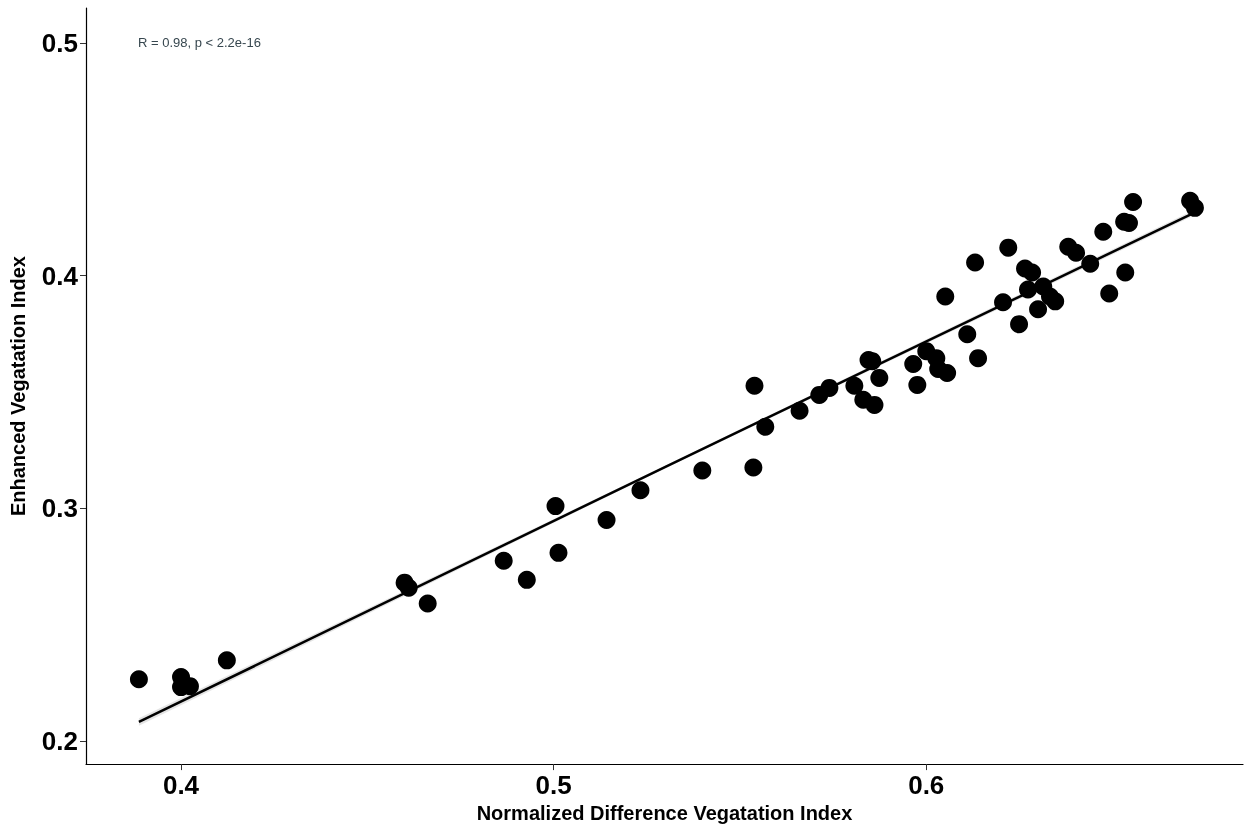  What do you see at coordinates (59, 740) in the screenshot?
I see `y-tick-label: 0.2` at bounding box center [59, 740].